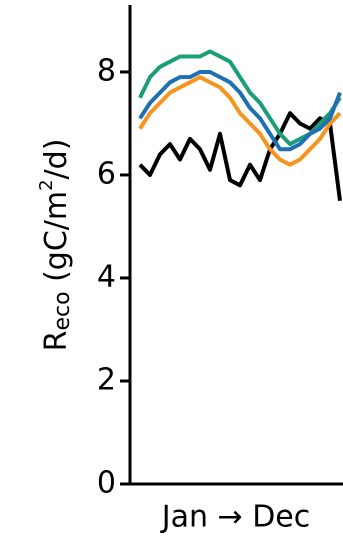 The image size is (343, 536). What do you see at coordinates (106, 276) in the screenshot?
I see `y-tick-label: 4` at bounding box center [106, 276].